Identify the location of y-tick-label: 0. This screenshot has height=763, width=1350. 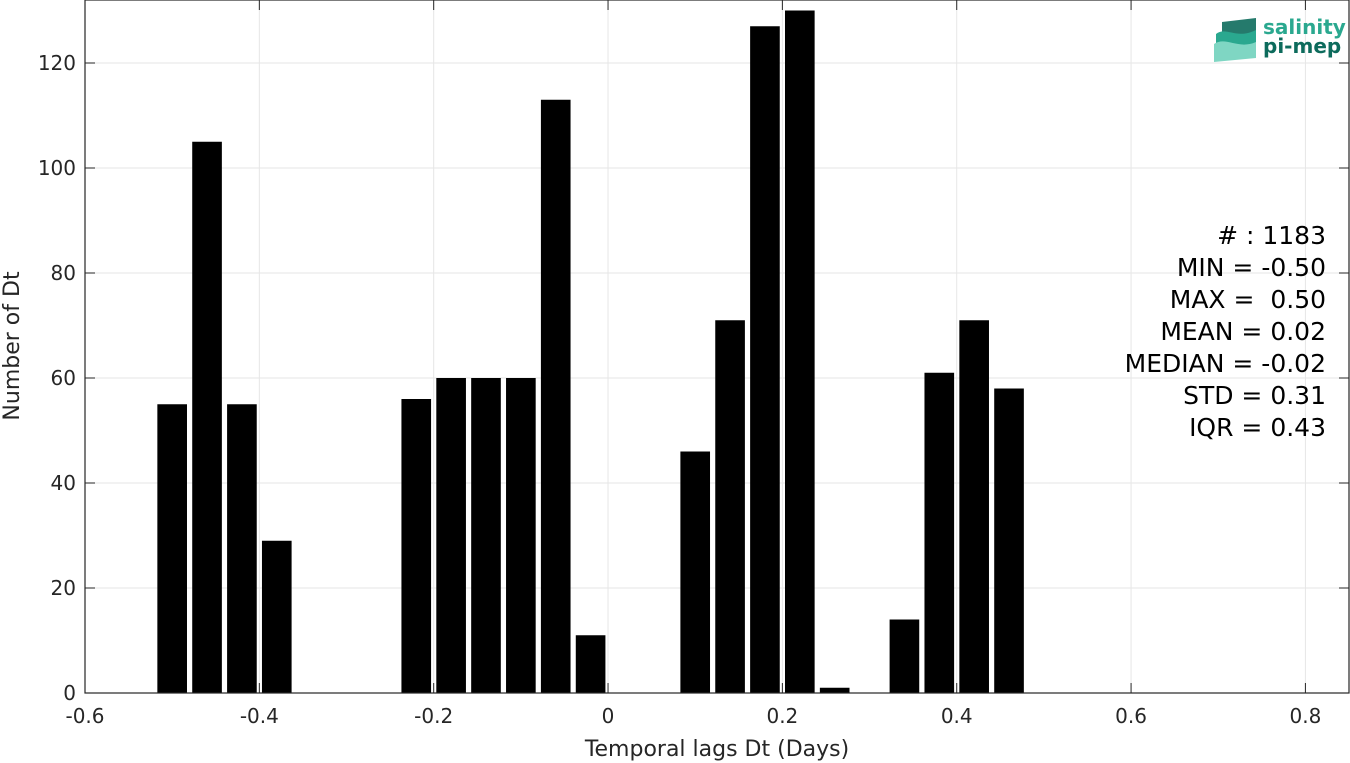
(69, 693).